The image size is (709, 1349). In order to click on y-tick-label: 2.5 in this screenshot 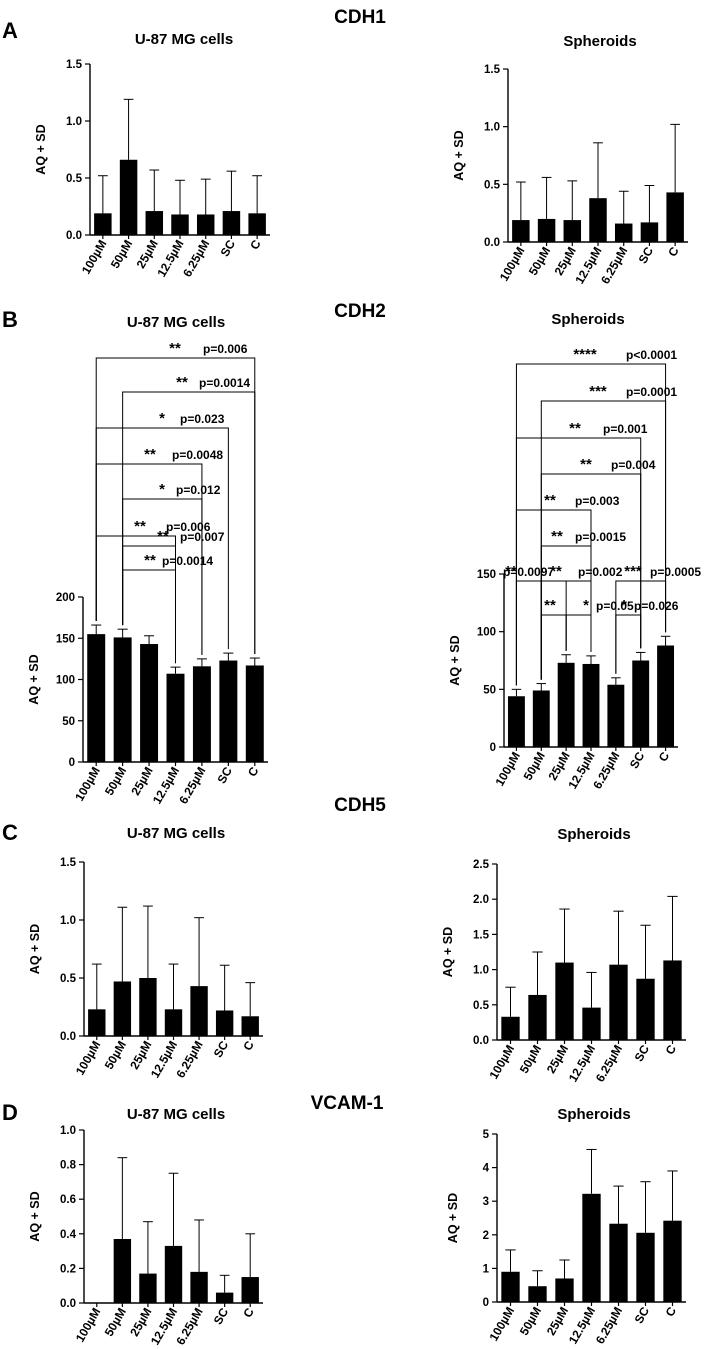, I will do `click(481, 865)`.